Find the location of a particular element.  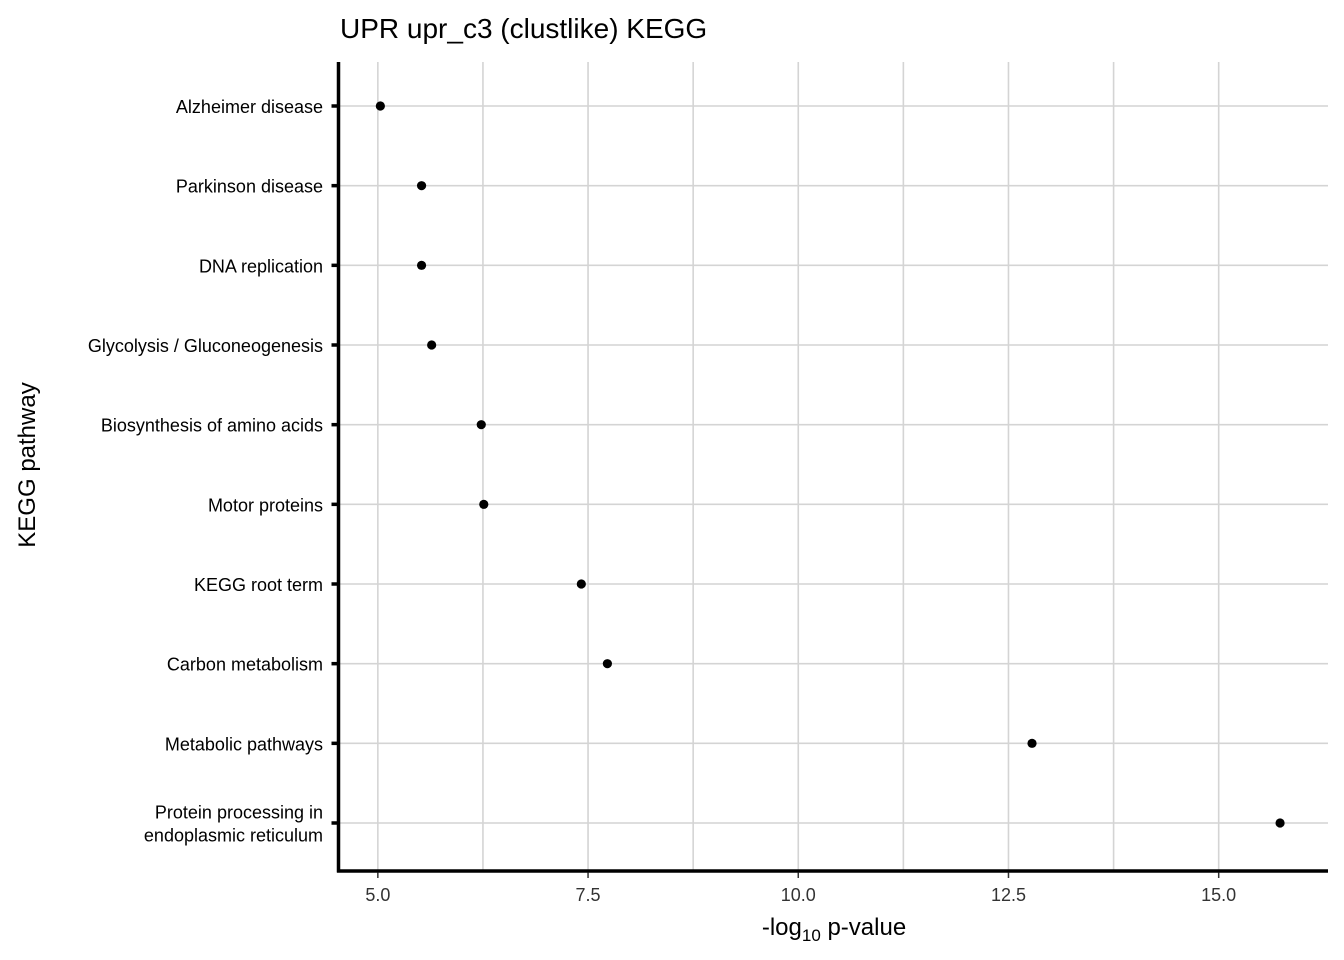

x-tick-label: 12.5 is located at coordinates (1008, 895).